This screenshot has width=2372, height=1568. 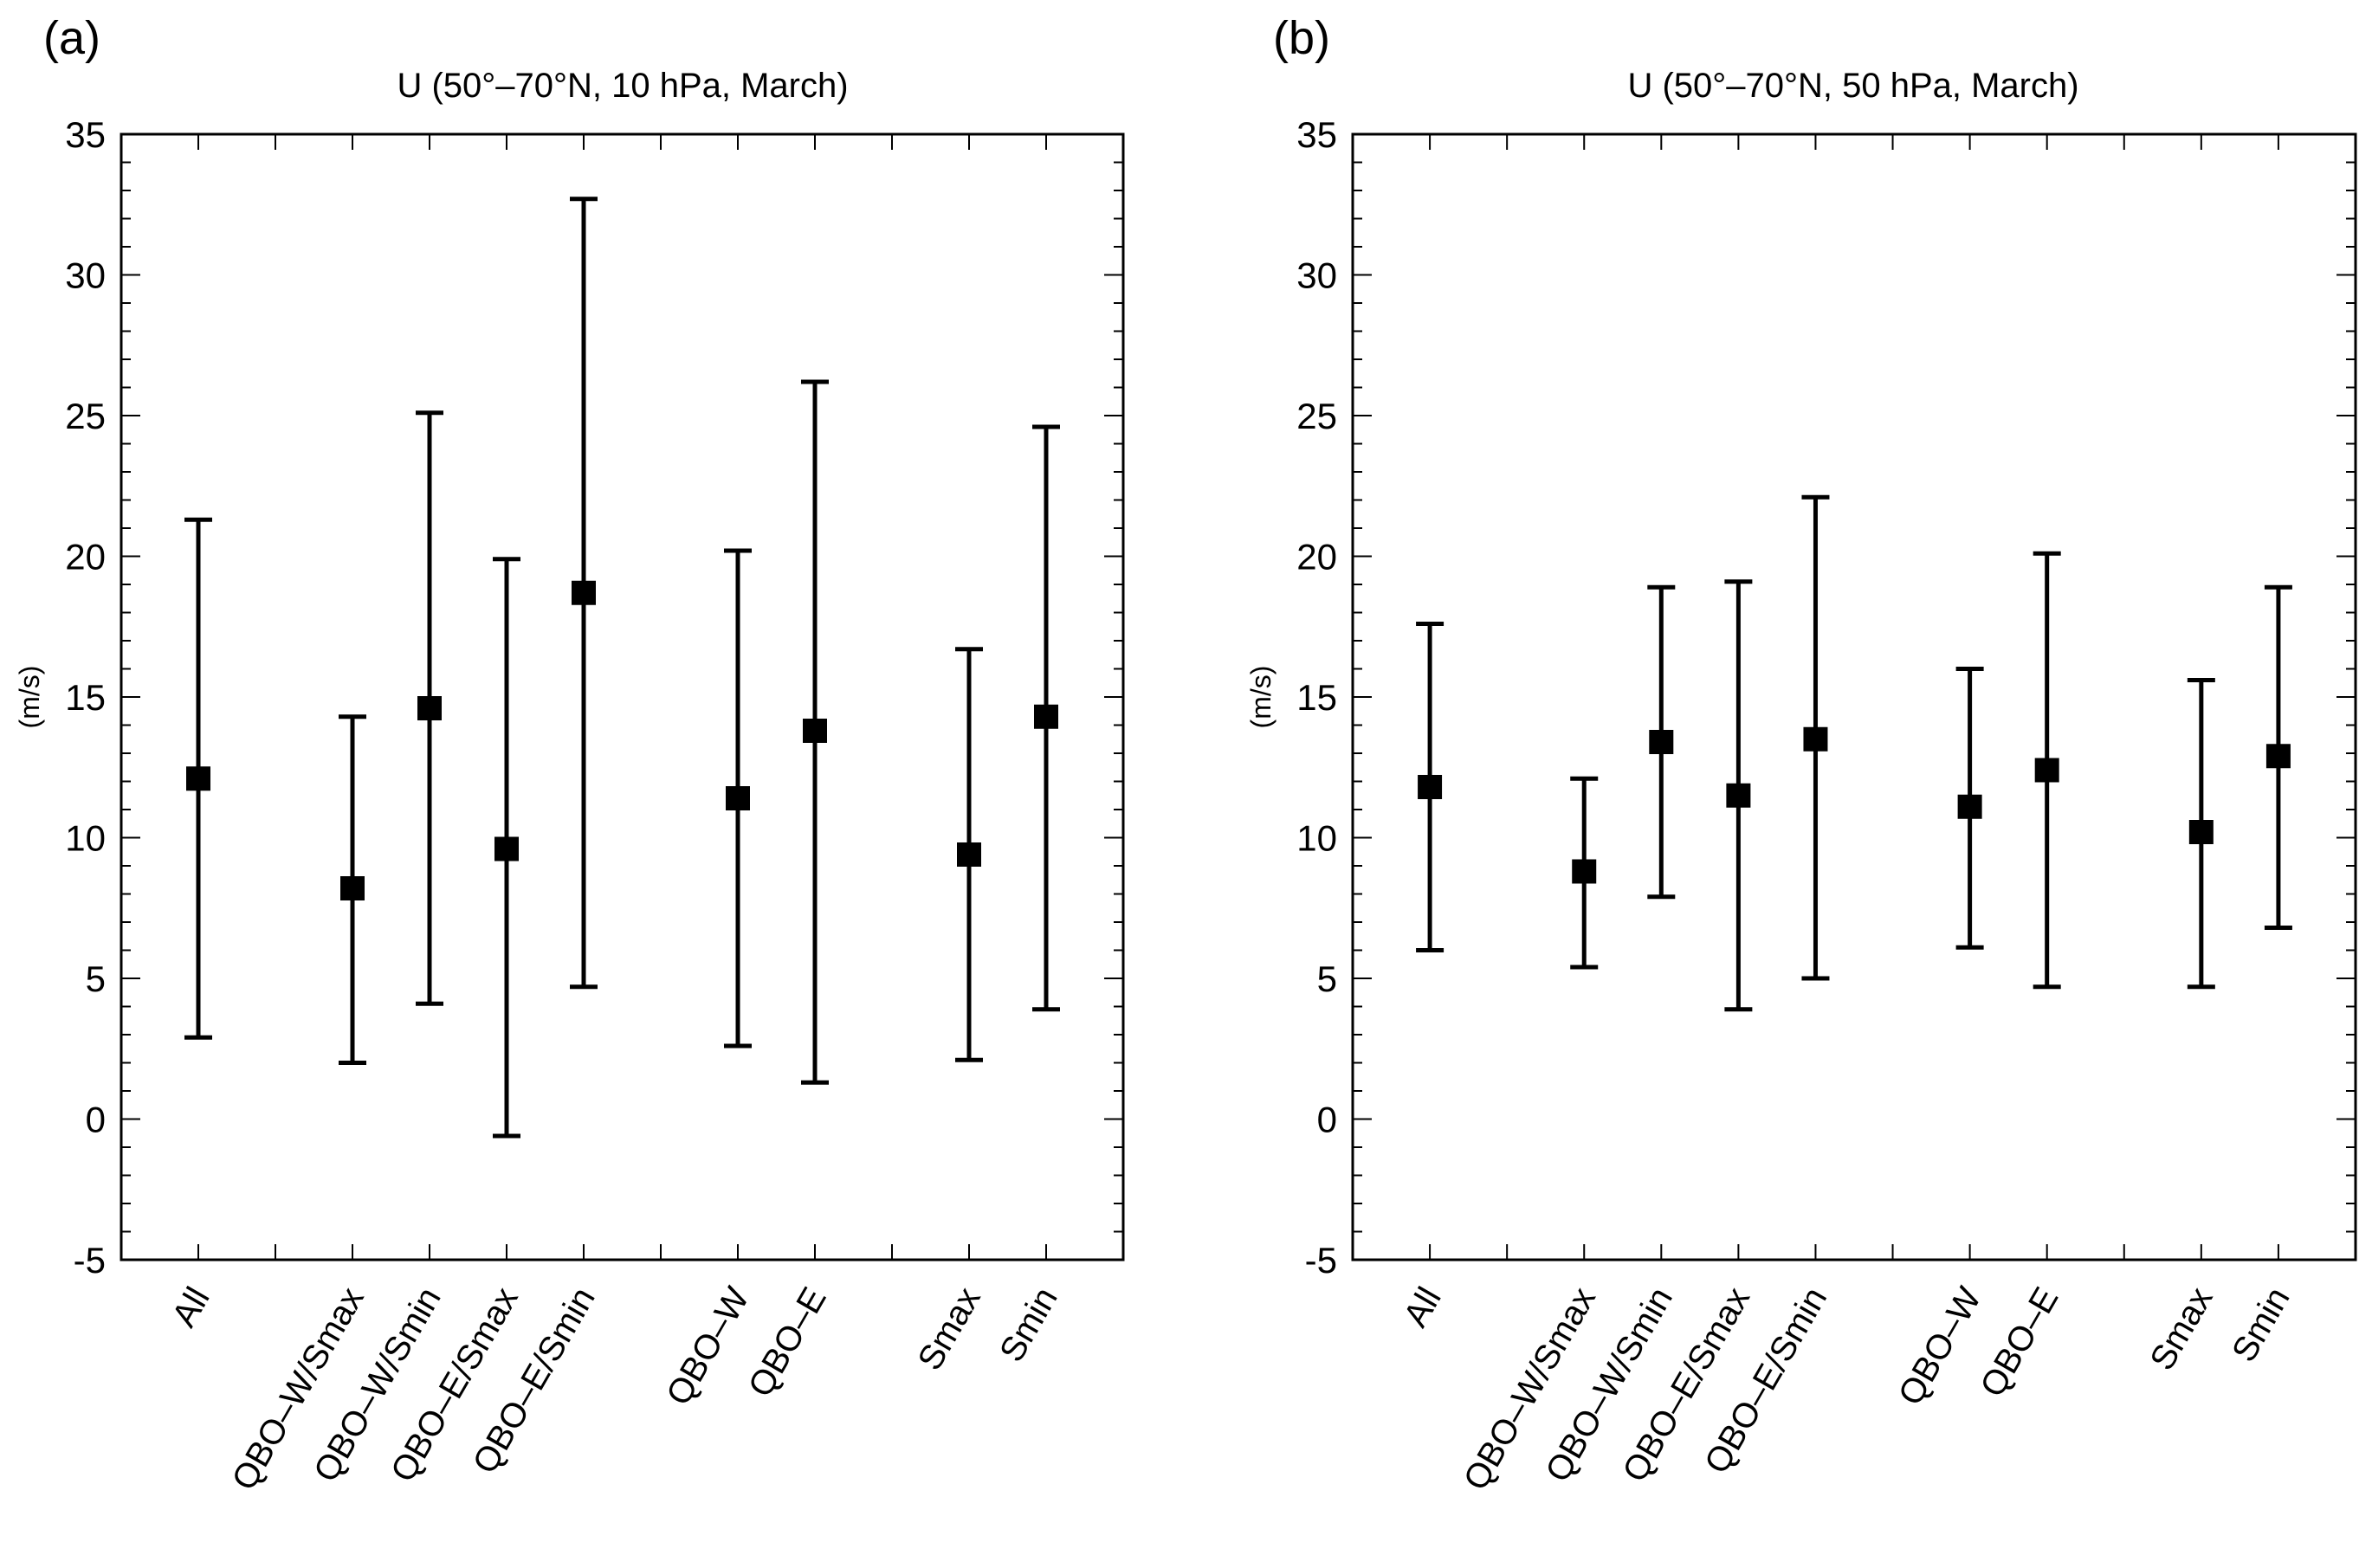 I want to click on chart-title: U (50°–70°N, 10 hPa, March), so click(x=622, y=86).